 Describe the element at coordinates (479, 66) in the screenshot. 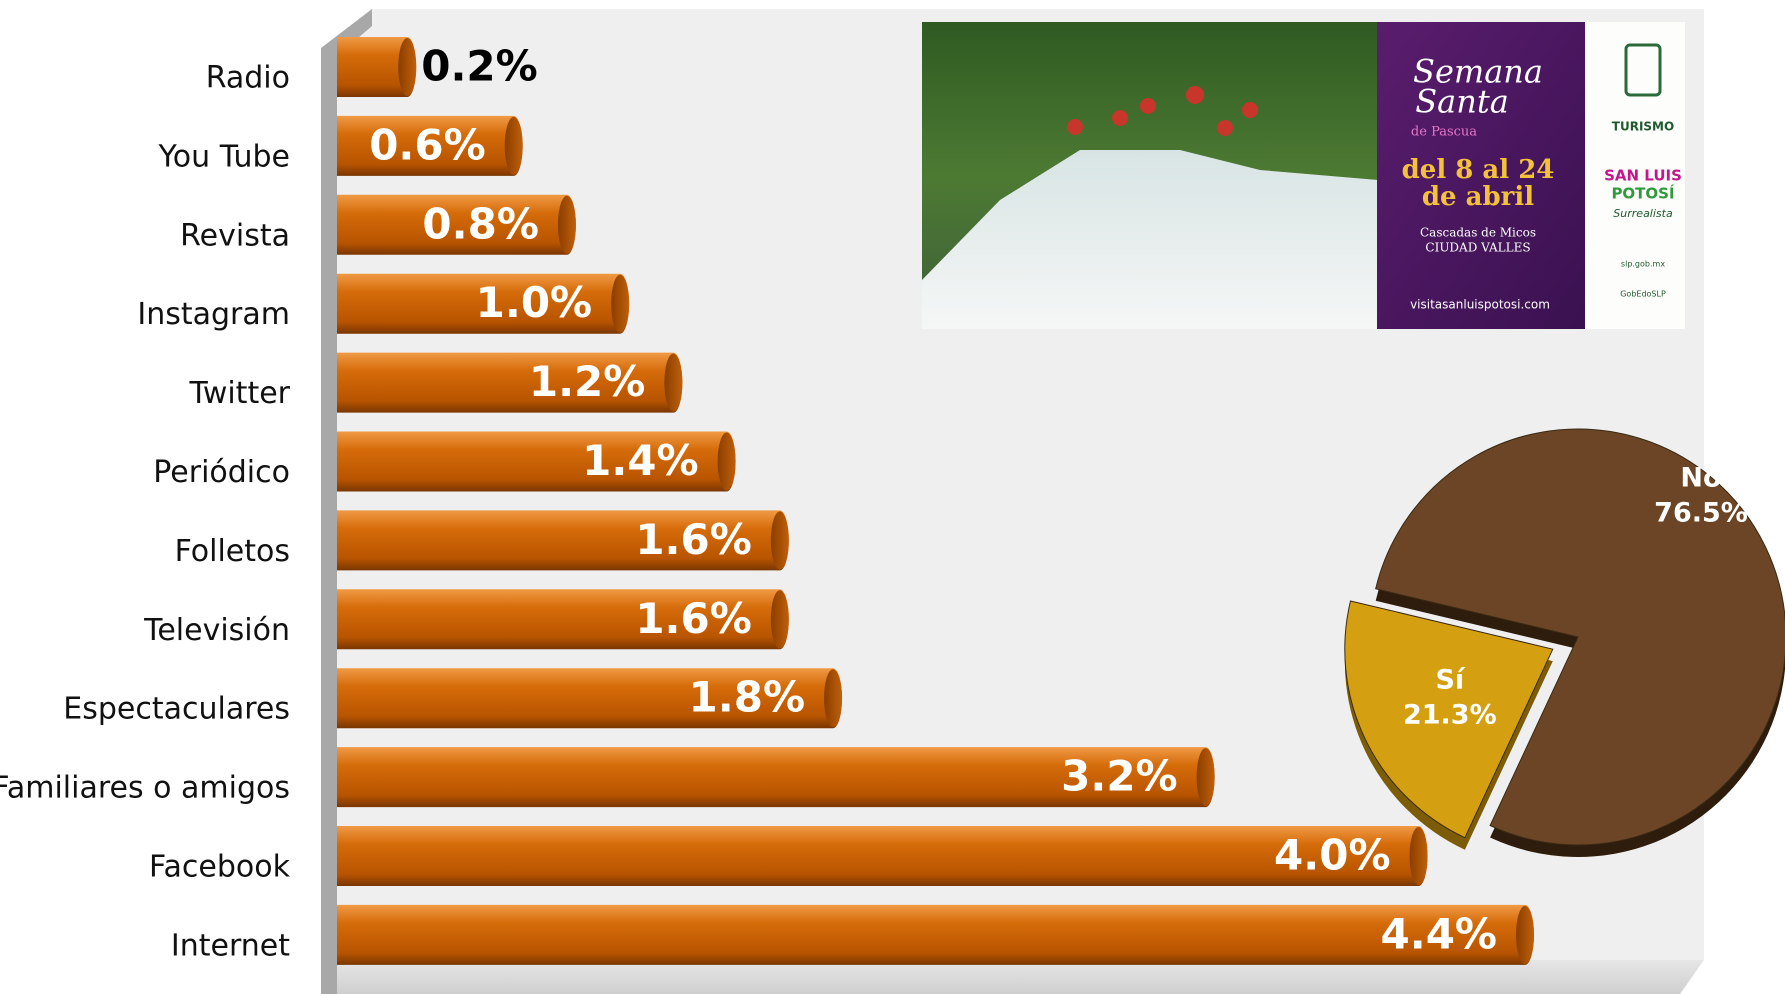

I see `data-label: 0.2%` at that location.